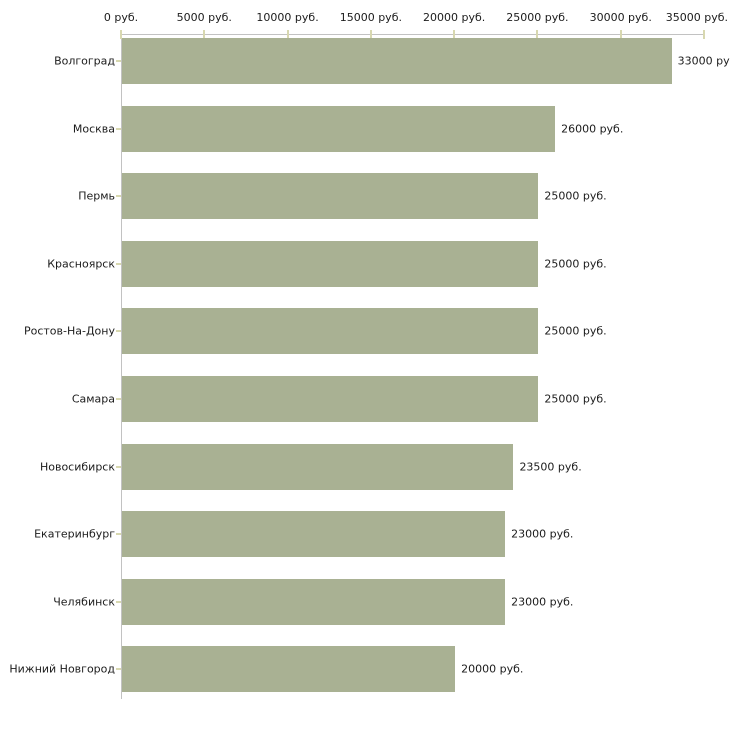 This screenshot has height=730, width=730. Describe the element at coordinates (620, 17) in the screenshot. I see `x-axis-tick-label: 30000 руб.` at that location.